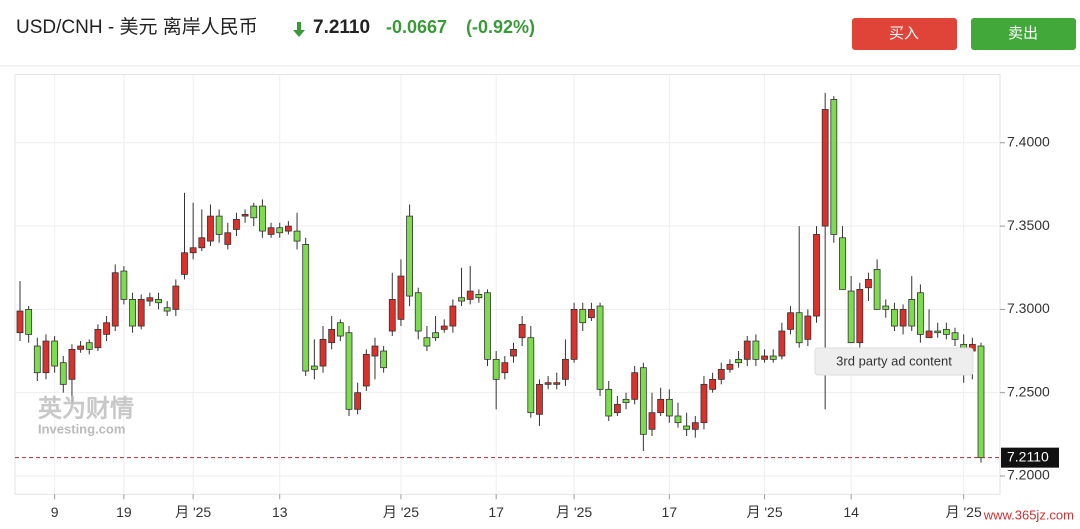 The width and height of the screenshot is (1080, 529). What do you see at coordinates (1028, 308) in the screenshot?
I see `y-tick-label: 7.3000` at bounding box center [1028, 308].